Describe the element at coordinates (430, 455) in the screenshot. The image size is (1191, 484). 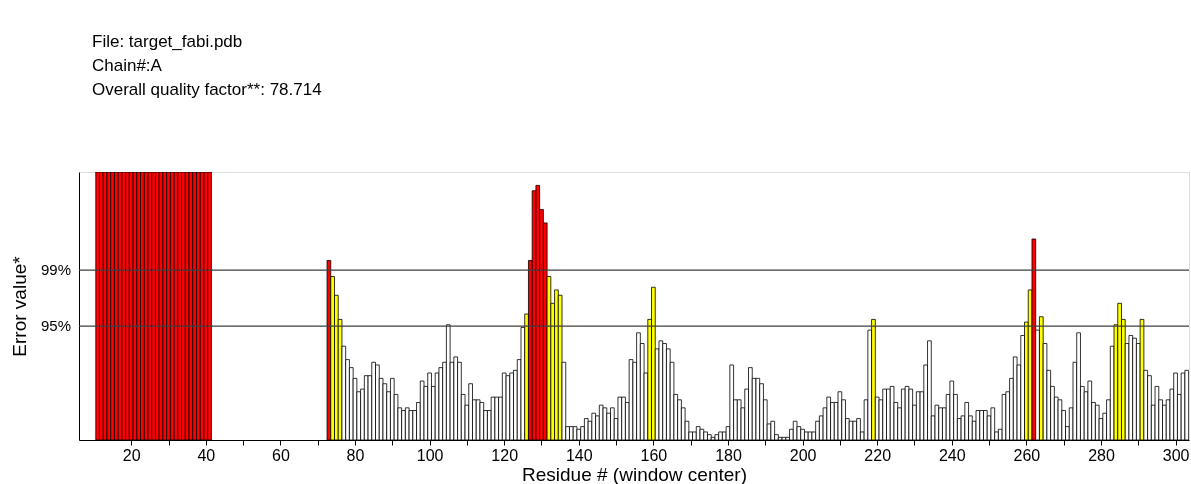
I see `x-tick-label: 100` at that location.